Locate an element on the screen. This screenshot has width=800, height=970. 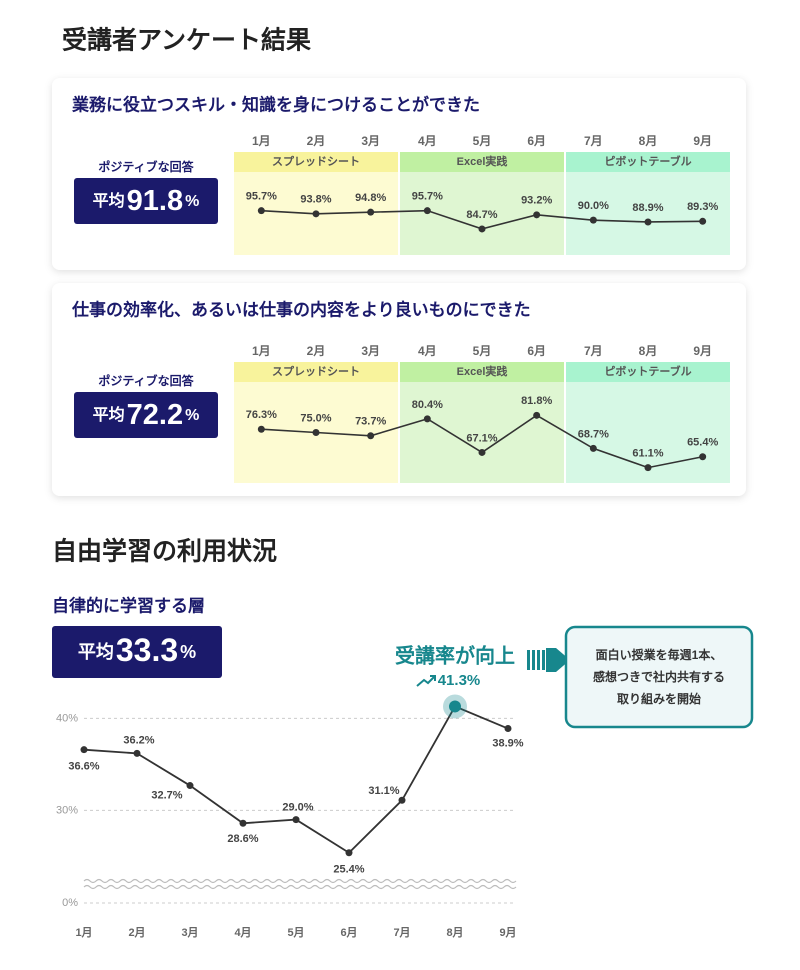
value-label: 28.6% is located at coordinates (242, 839).